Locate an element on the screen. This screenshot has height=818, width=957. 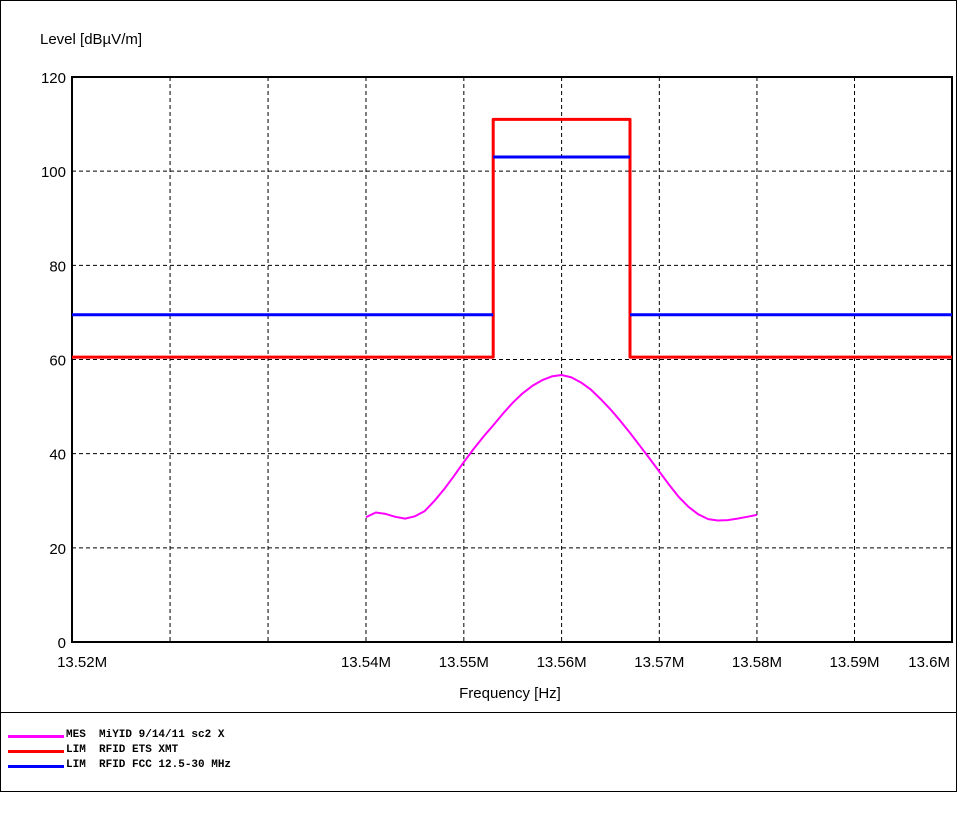
y-tick-label: 0 is located at coordinates (62, 643).